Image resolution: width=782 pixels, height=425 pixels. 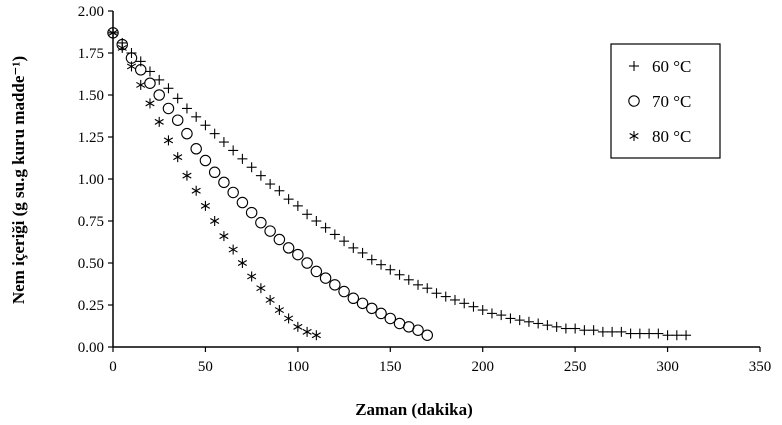 What do you see at coordinates (634, 101) in the screenshot?
I see `legend-marker-circle` at bounding box center [634, 101].